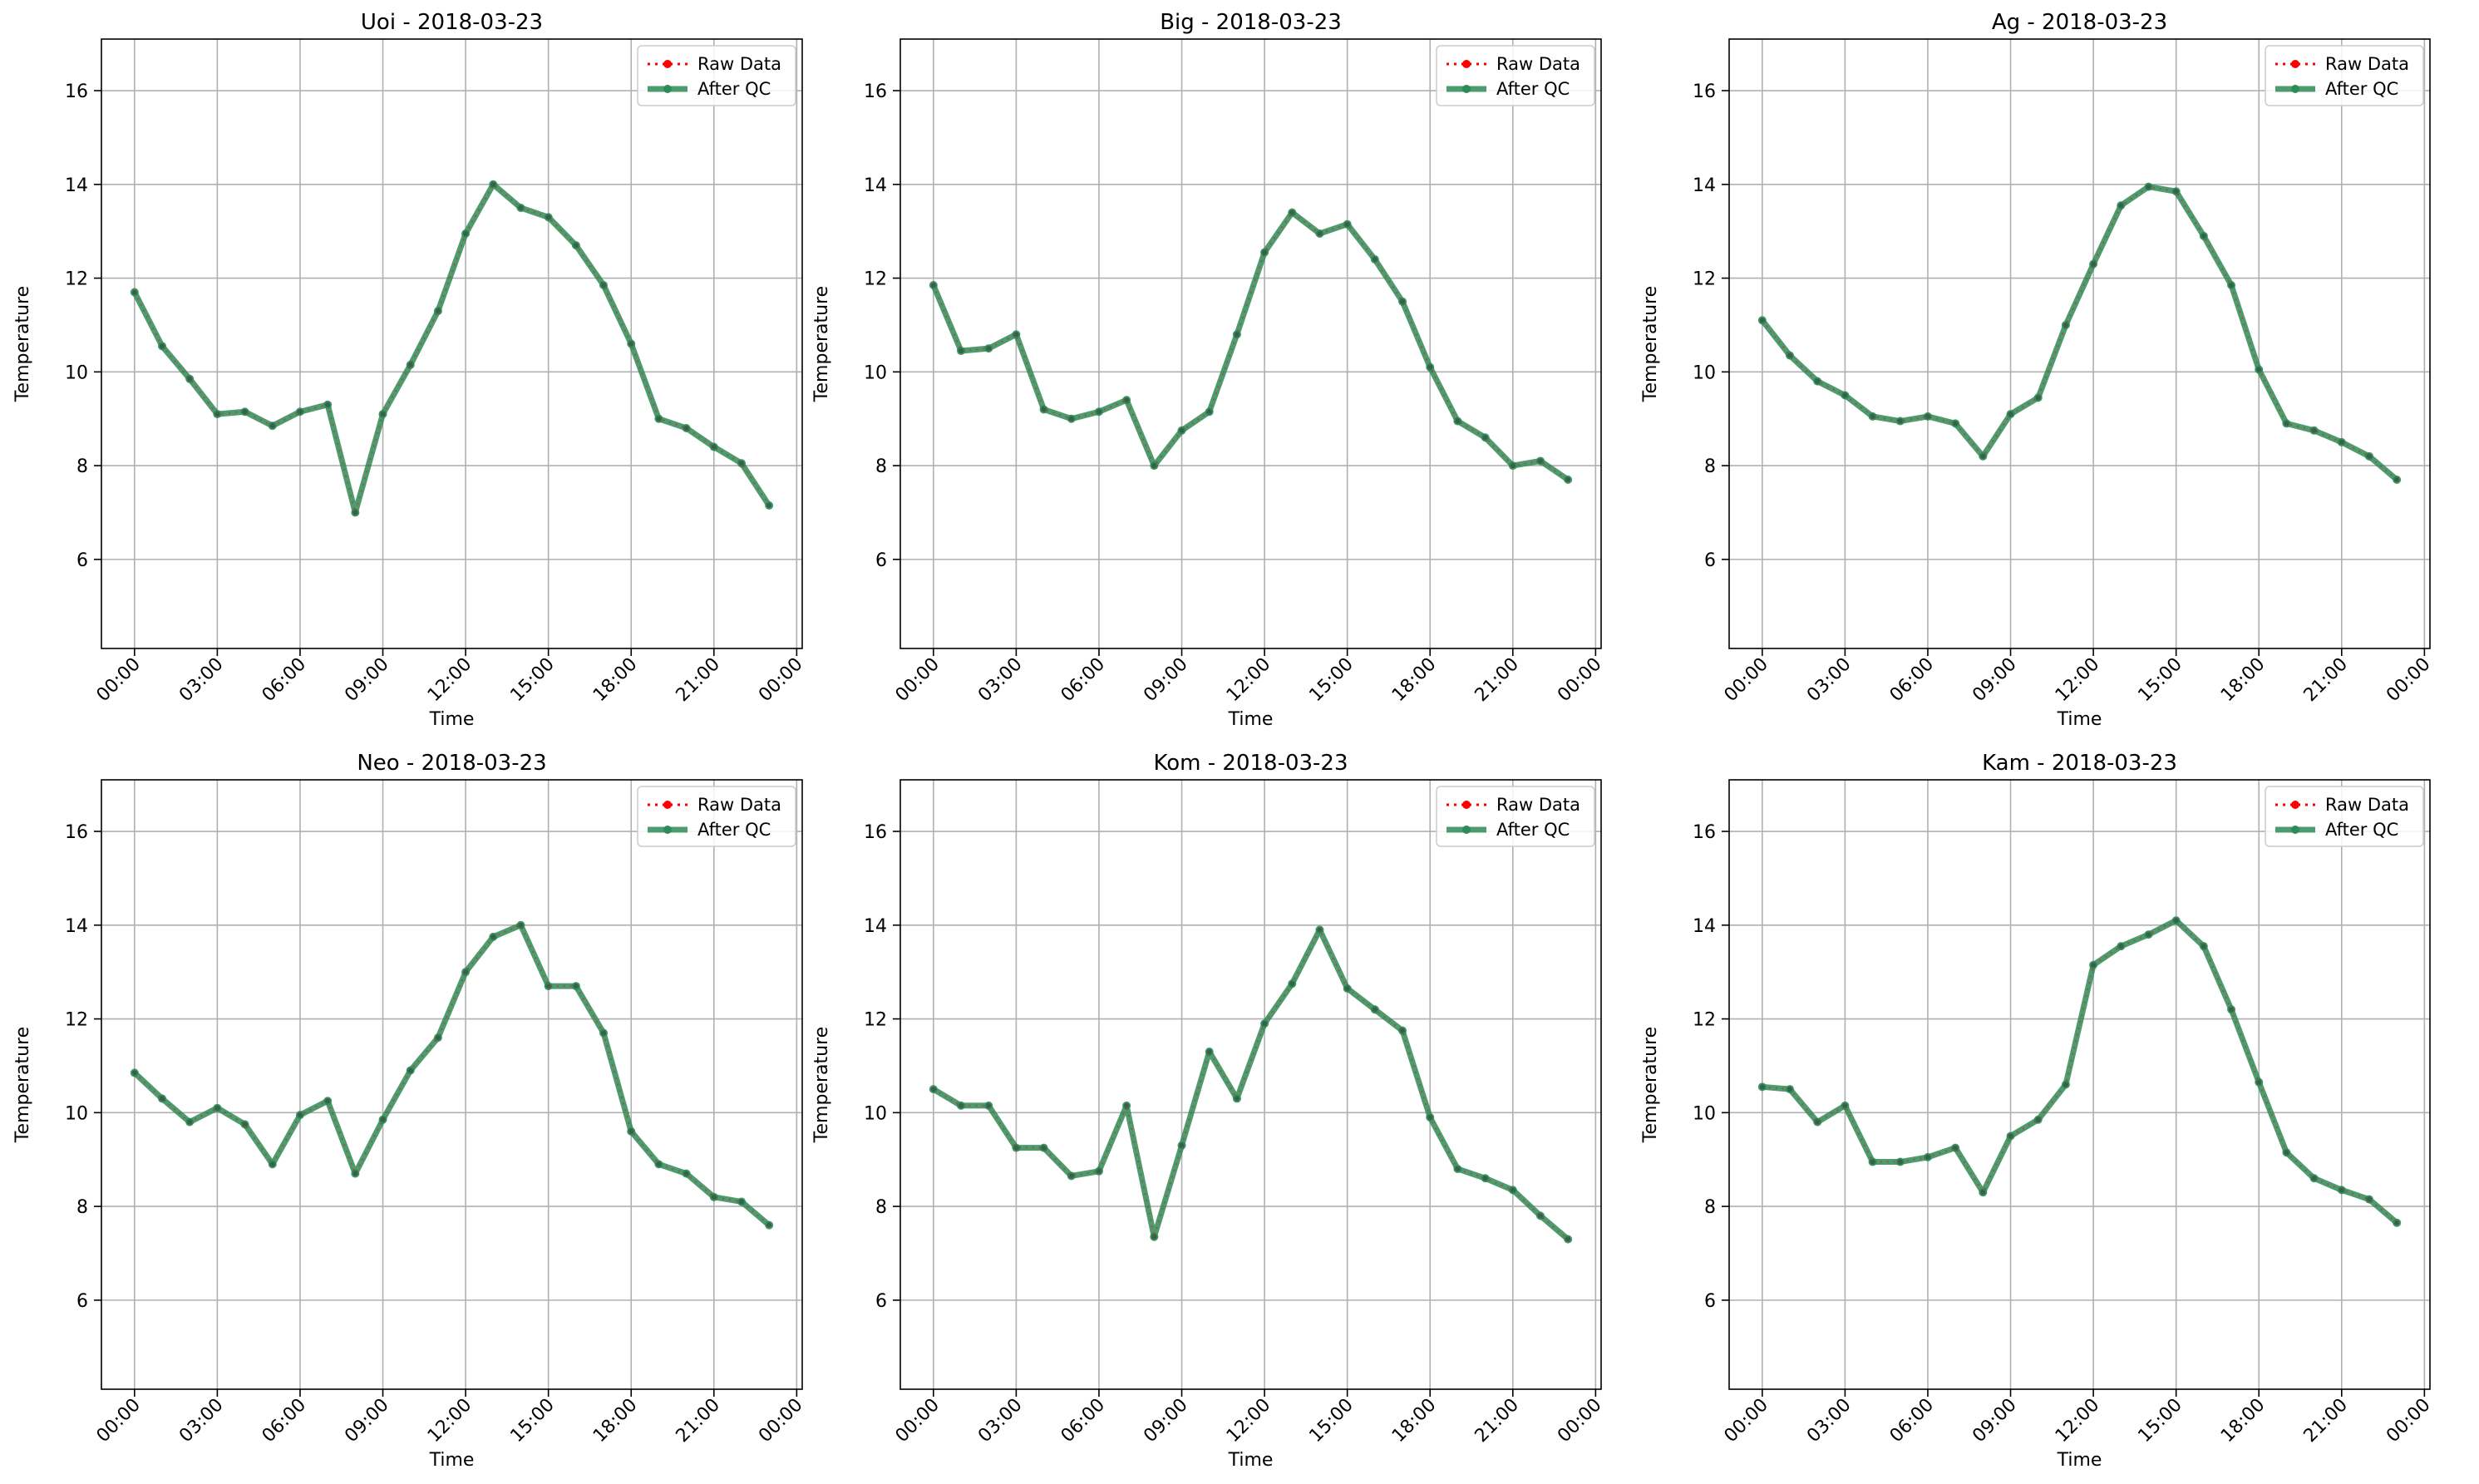  What do you see at coordinates (881, 466) in the screenshot?
I see `chart-1-y-tick-label-1: 8` at bounding box center [881, 466].